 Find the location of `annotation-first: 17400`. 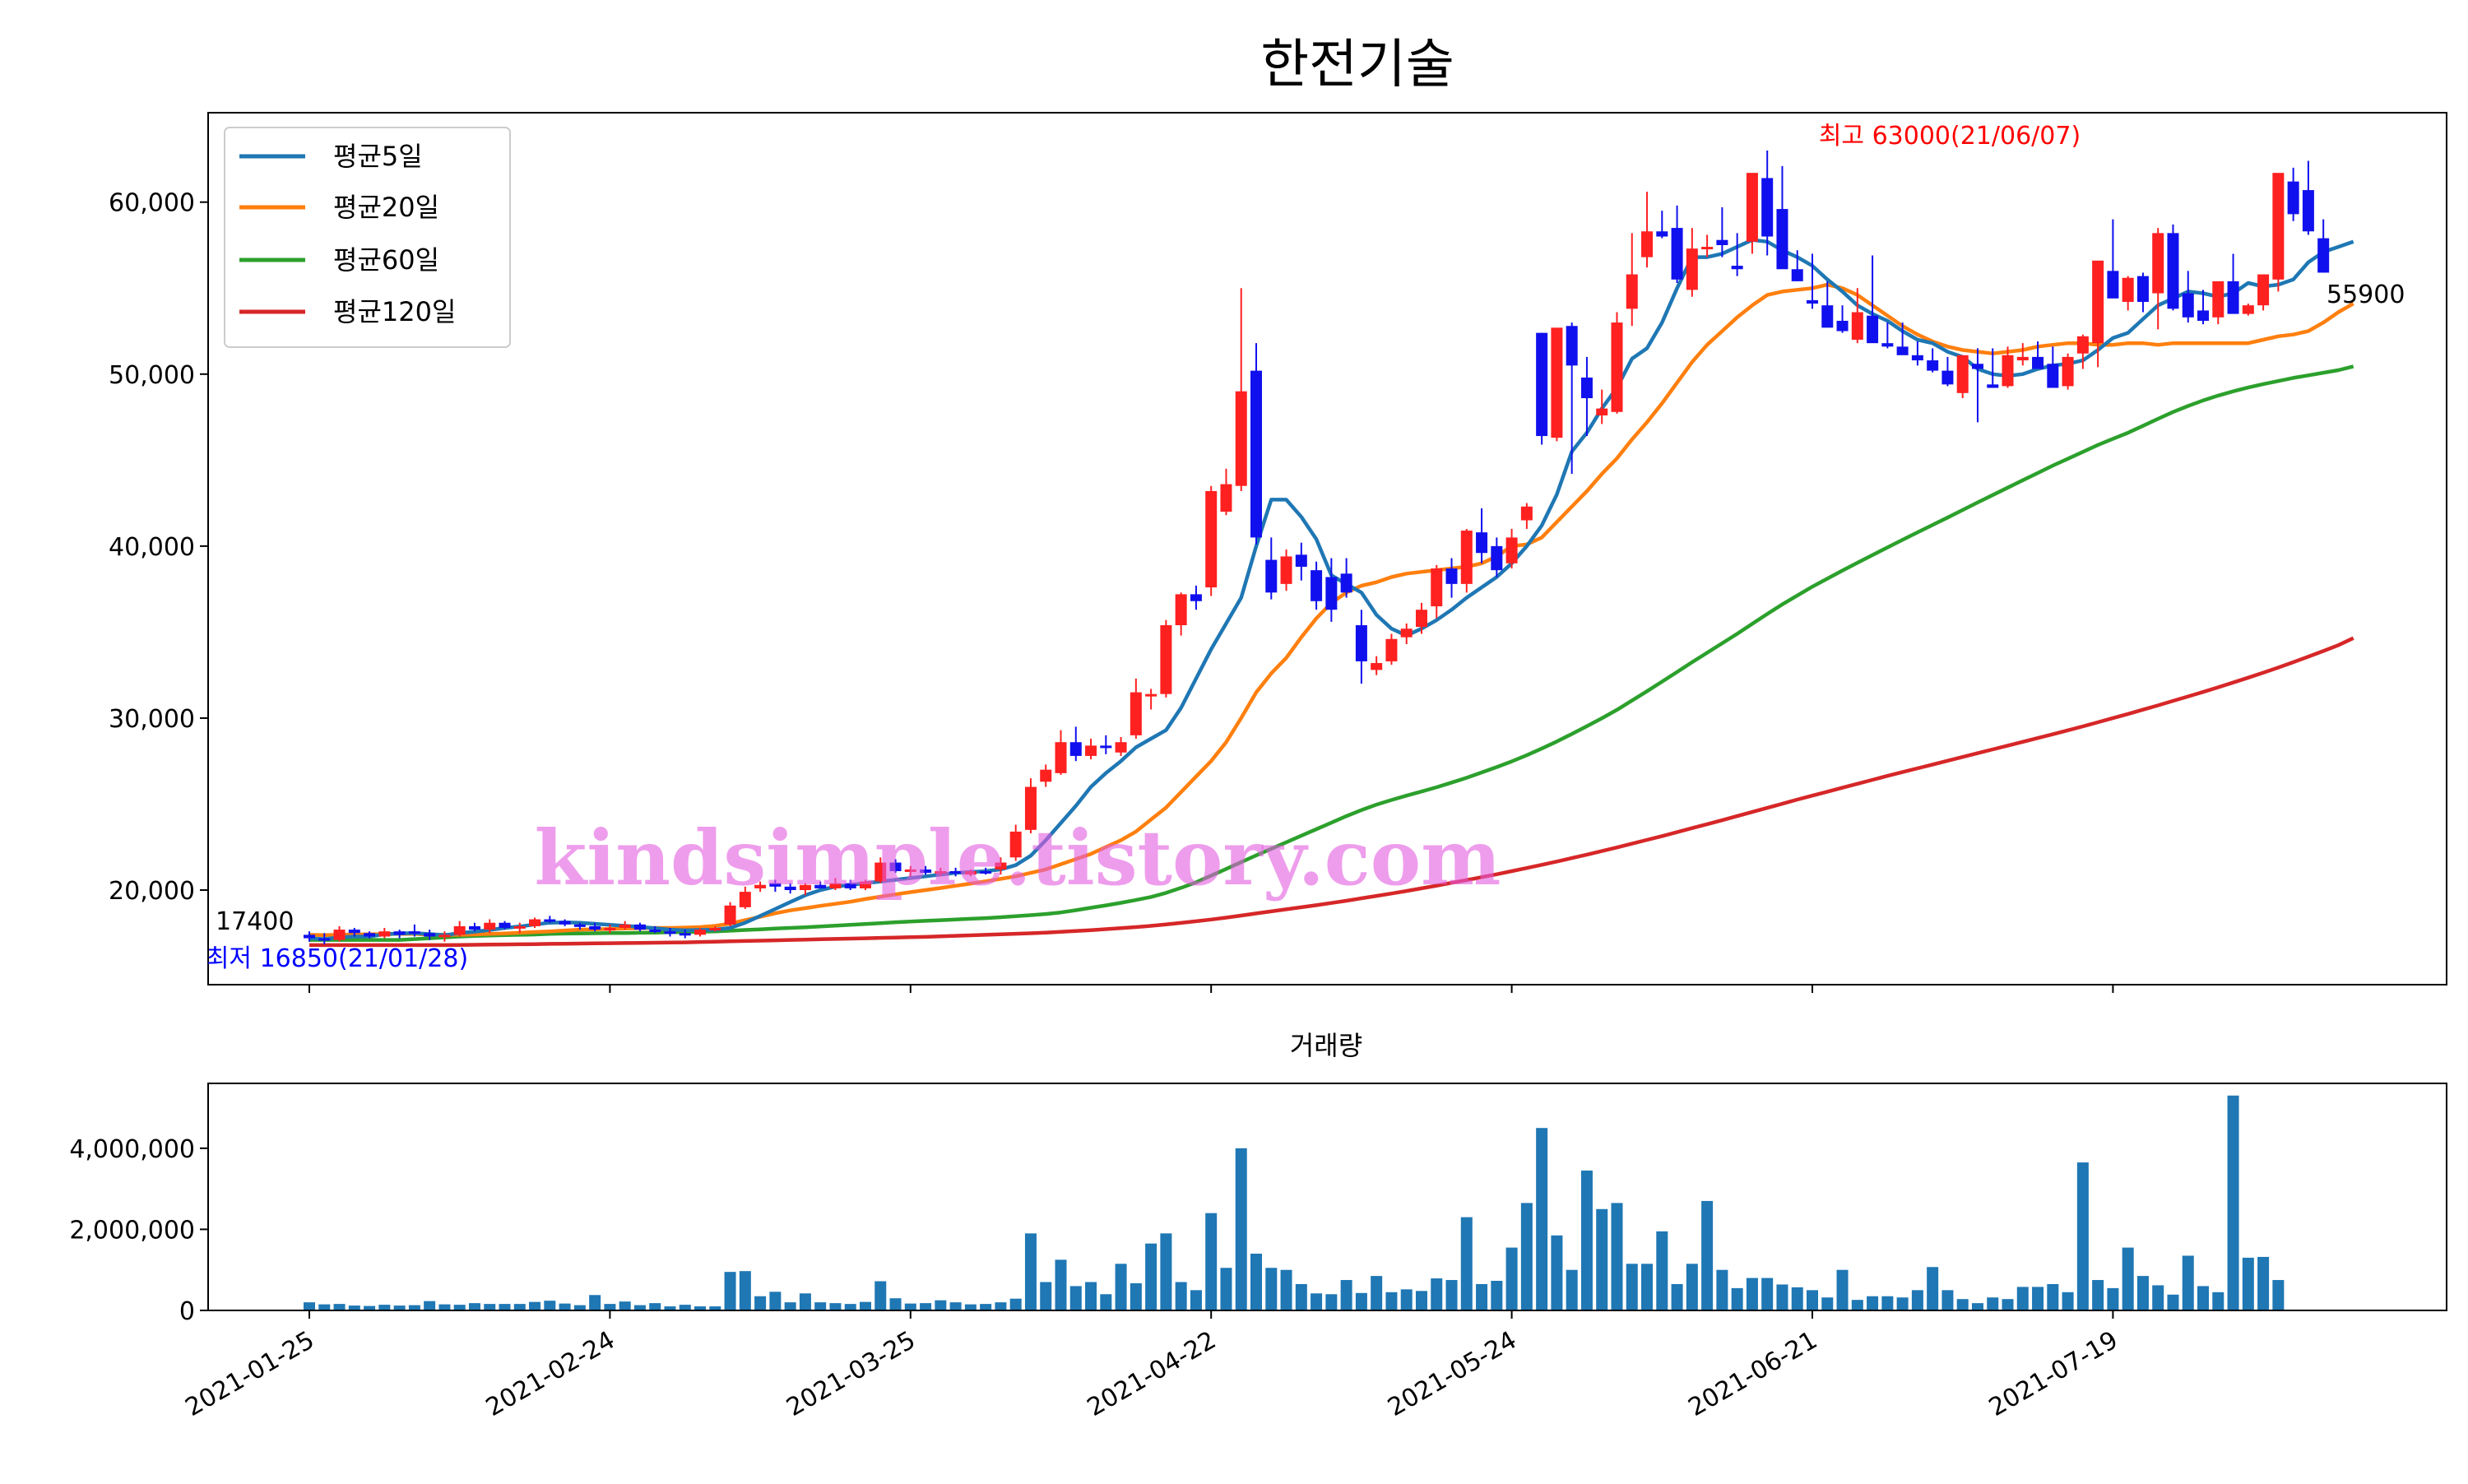

annotation-first: 17400 is located at coordinates (255, 921).